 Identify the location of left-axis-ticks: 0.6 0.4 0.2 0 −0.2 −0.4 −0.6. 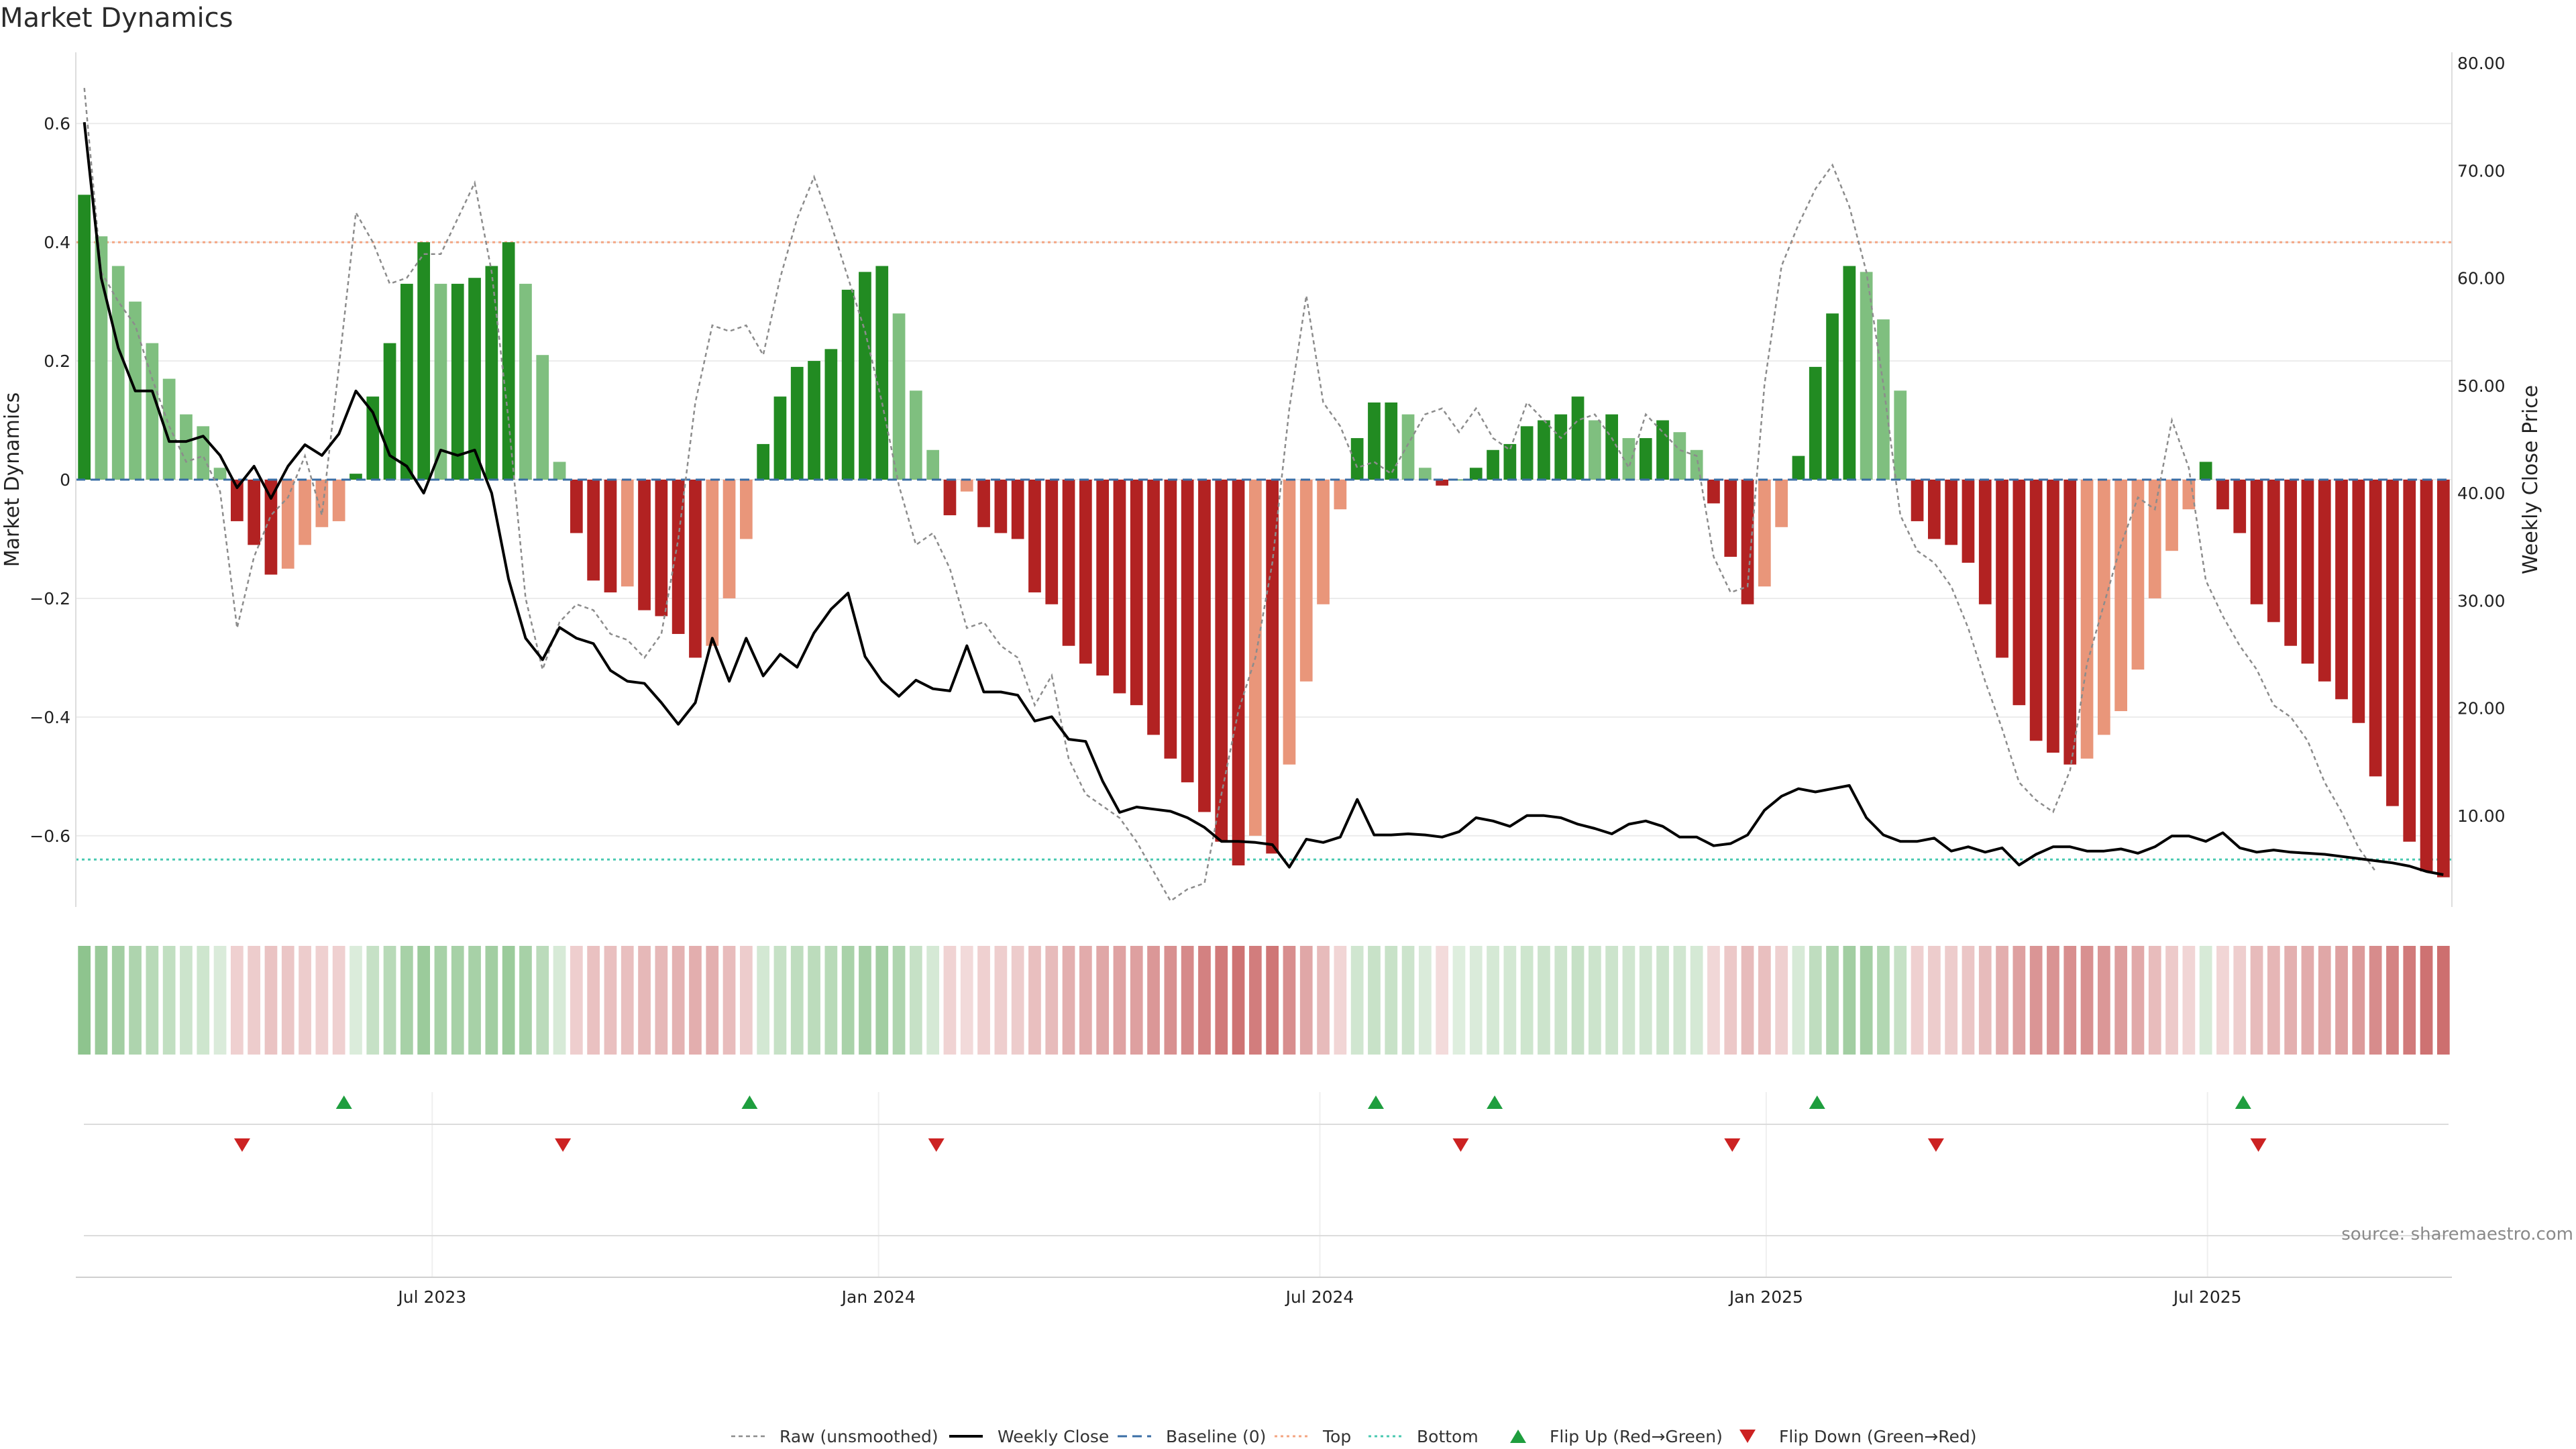
(50, 480).